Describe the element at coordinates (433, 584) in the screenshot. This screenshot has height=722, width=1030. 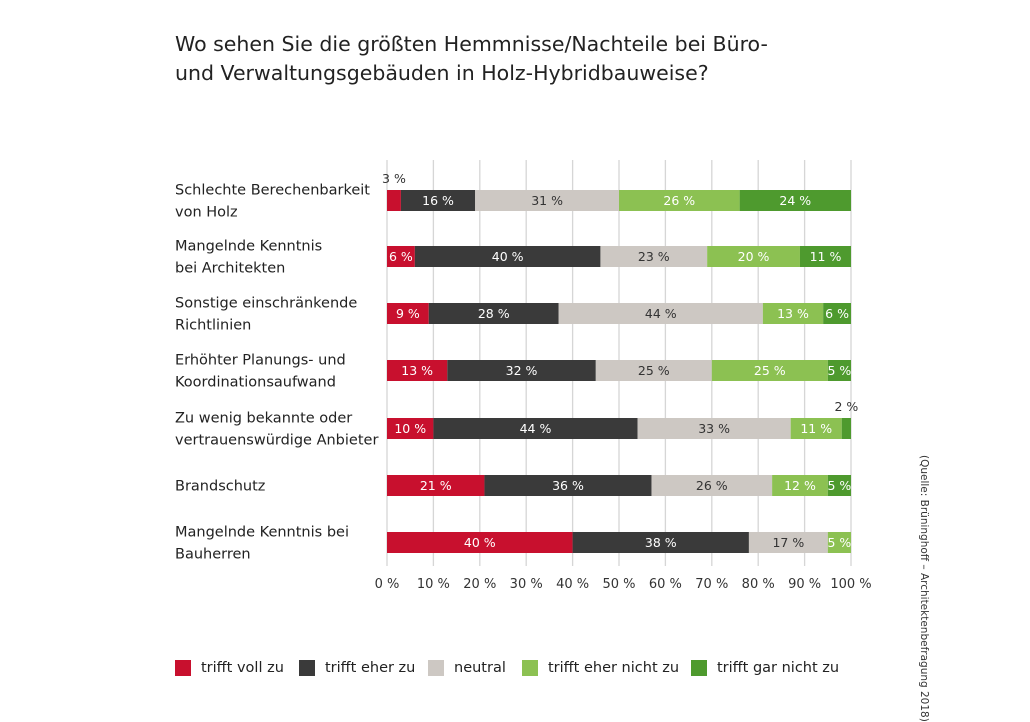
I see `x-tick-label: 10 %` at that location.